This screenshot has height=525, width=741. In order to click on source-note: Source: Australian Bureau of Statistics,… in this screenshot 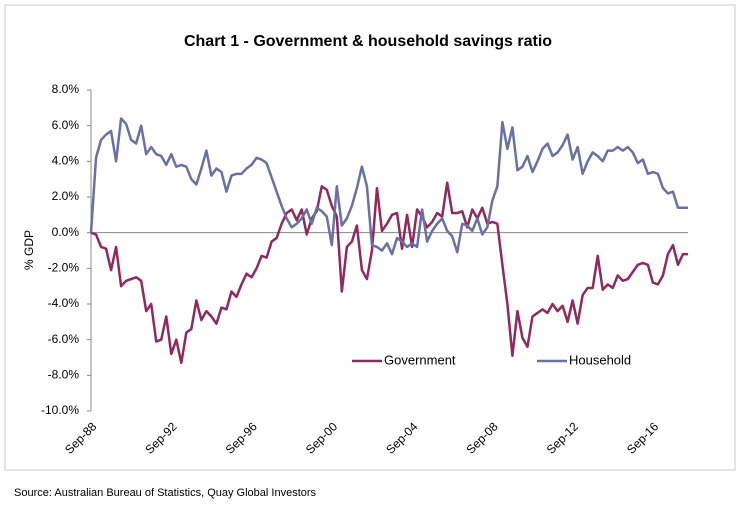, I will do `click(165, 493)`.